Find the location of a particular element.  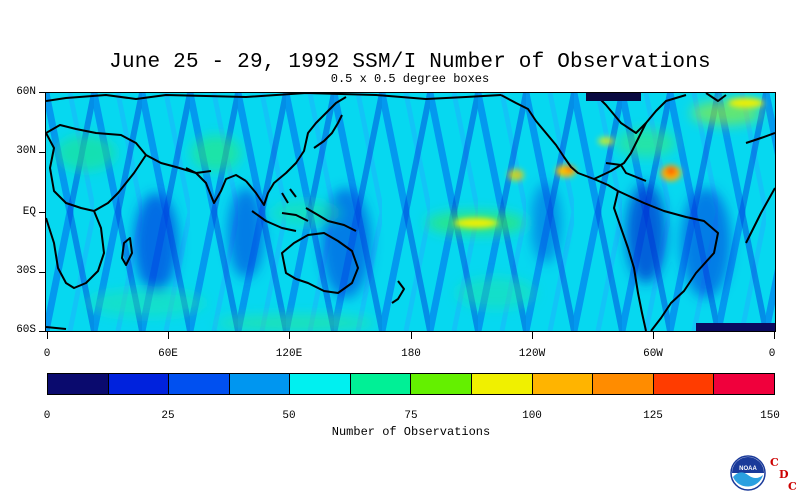

map-subtitle: 0.5 x 0.5 degree boxes is located at coordinates (410, 79).